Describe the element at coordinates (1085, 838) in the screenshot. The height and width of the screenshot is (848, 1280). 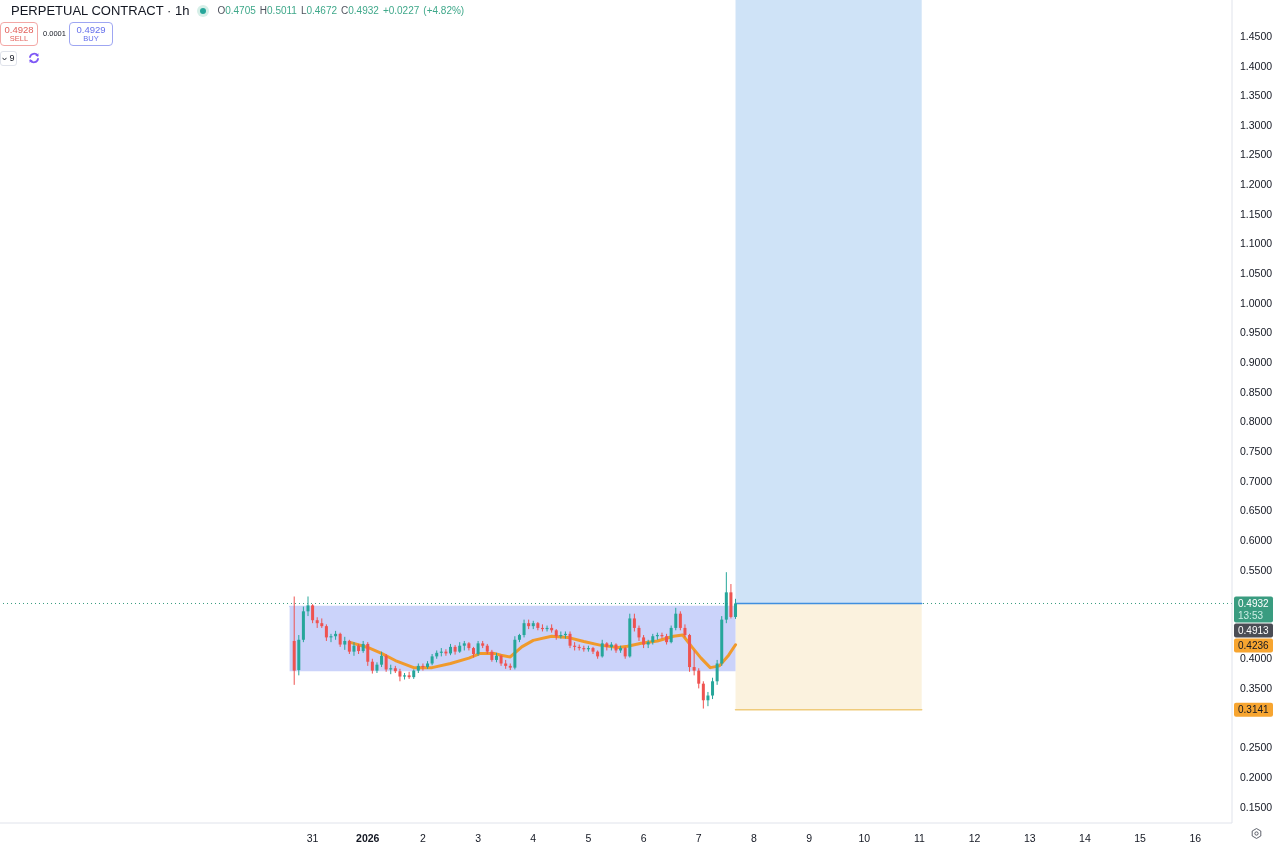
I see `x-tick-label: 14` at that location.